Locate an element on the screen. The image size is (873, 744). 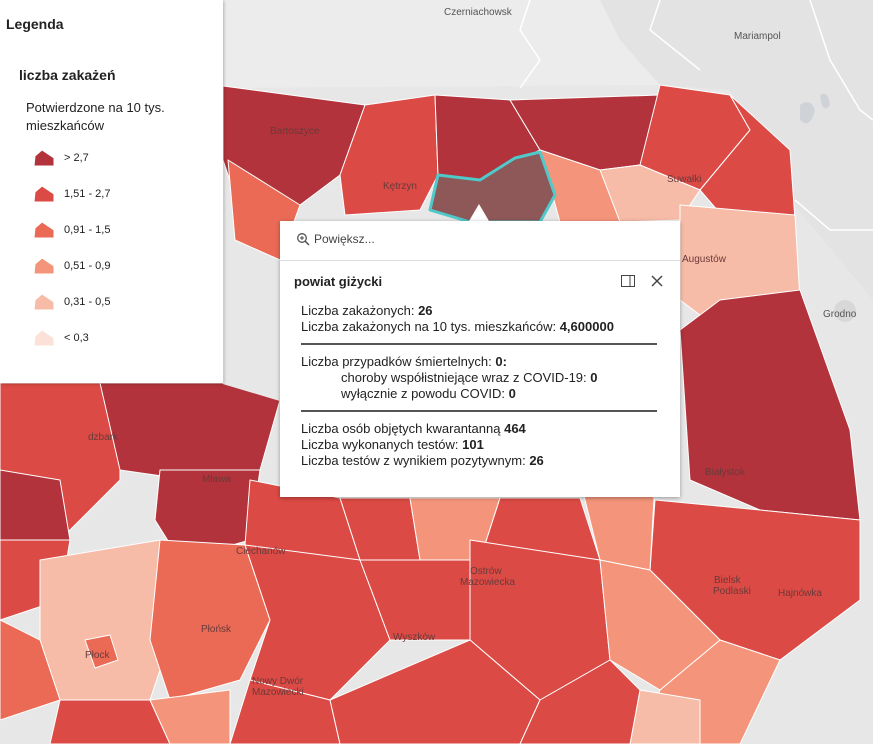
close-icon is located at coordinates (657, 281).